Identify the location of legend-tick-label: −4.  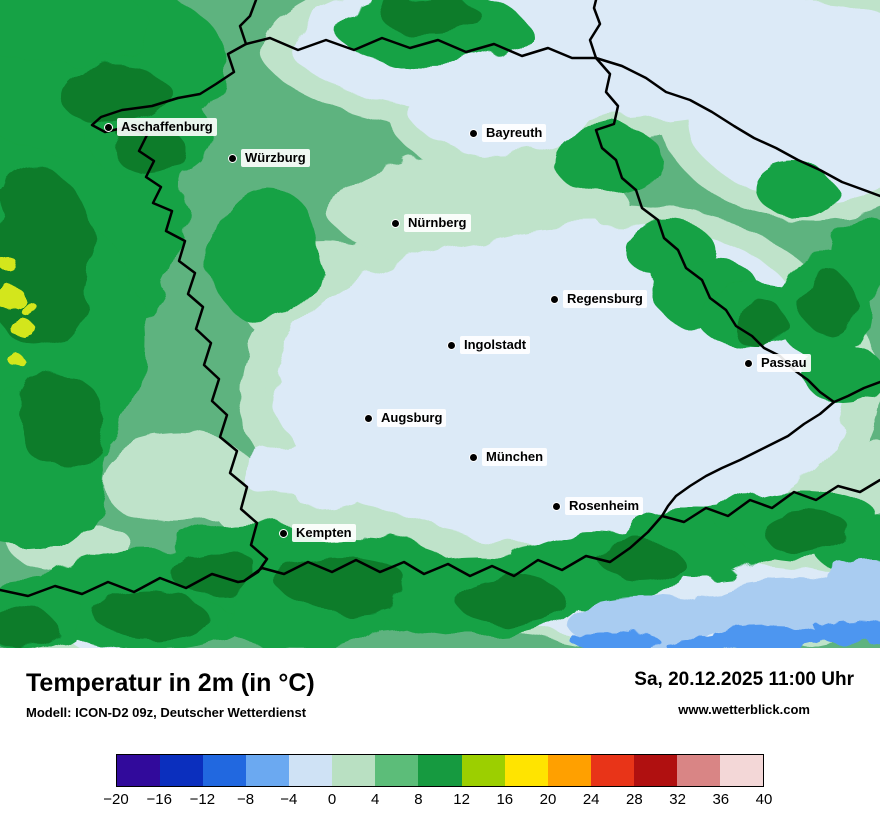
(289, 800).